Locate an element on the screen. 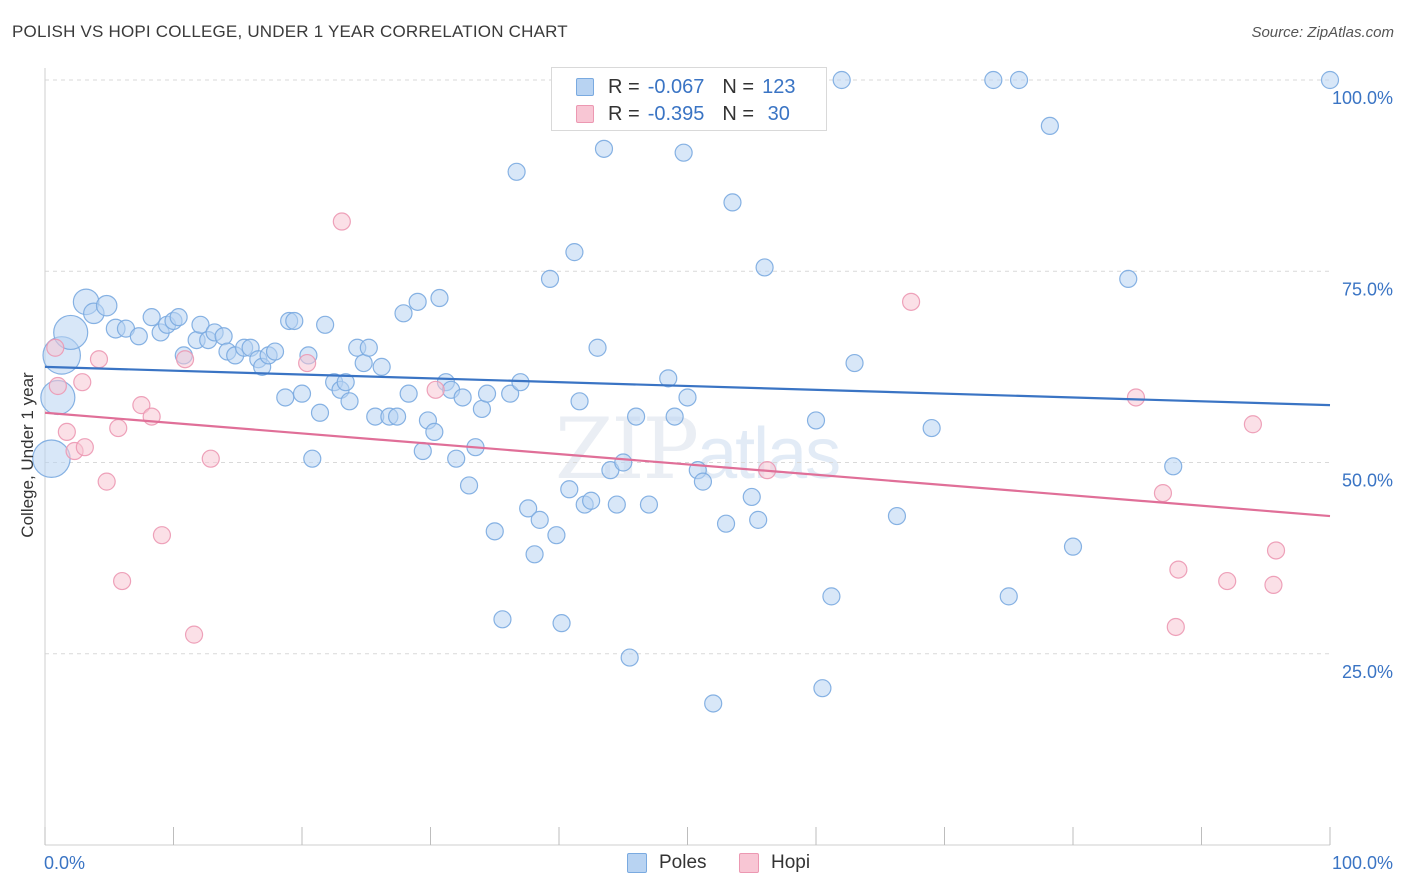 This screenshot has height=892, width=1406. poles-r-label: R = is located at coordinates (624, 86).